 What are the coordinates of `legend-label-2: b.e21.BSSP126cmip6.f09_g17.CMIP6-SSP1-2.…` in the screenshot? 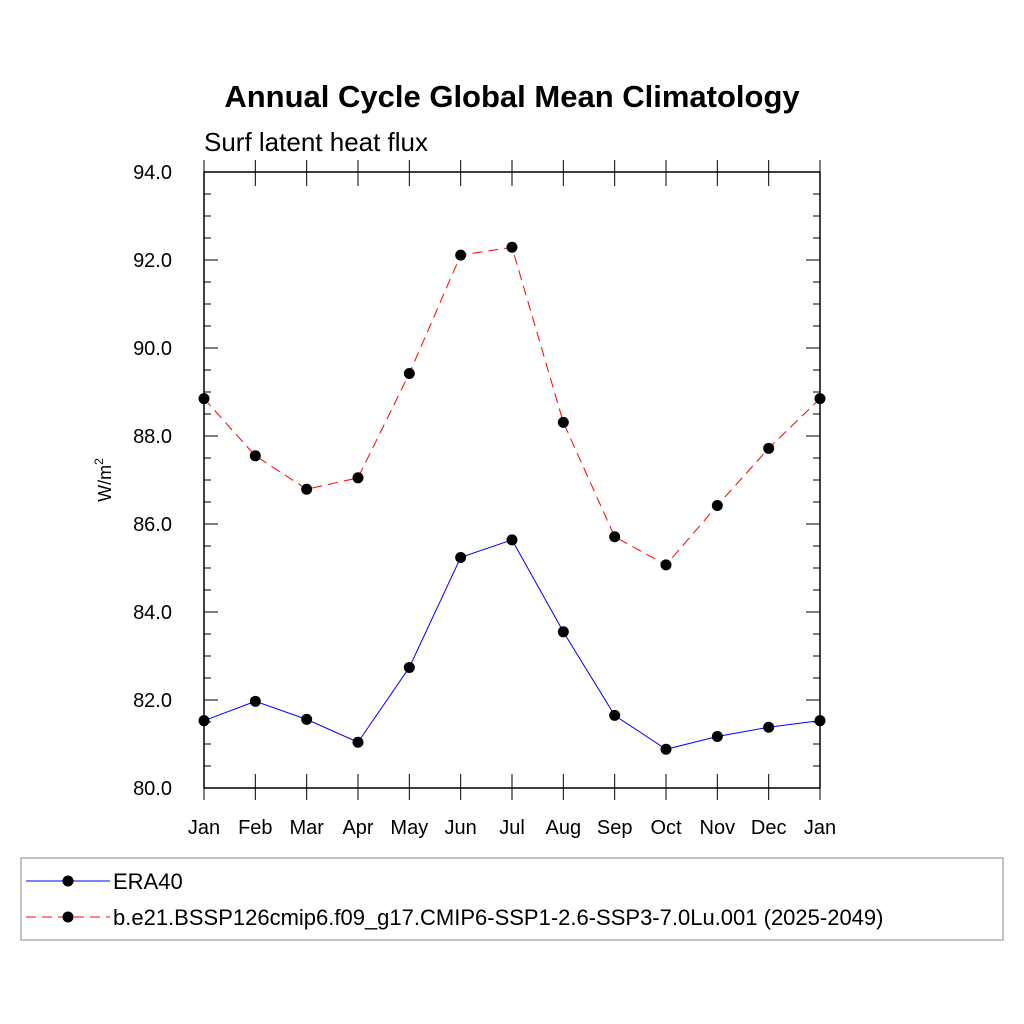 It's located at (498, 917).